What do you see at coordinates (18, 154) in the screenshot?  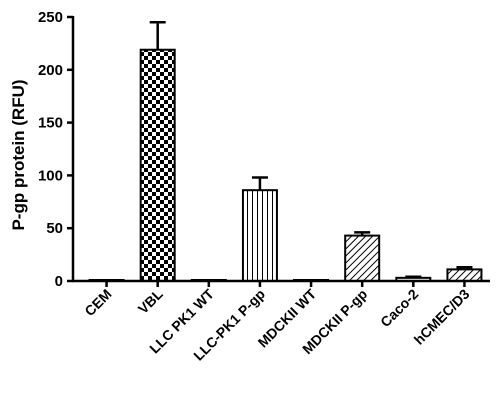 I see `y-axis-label: P-gp protein (RFU)` at bounding box center [18, 154].